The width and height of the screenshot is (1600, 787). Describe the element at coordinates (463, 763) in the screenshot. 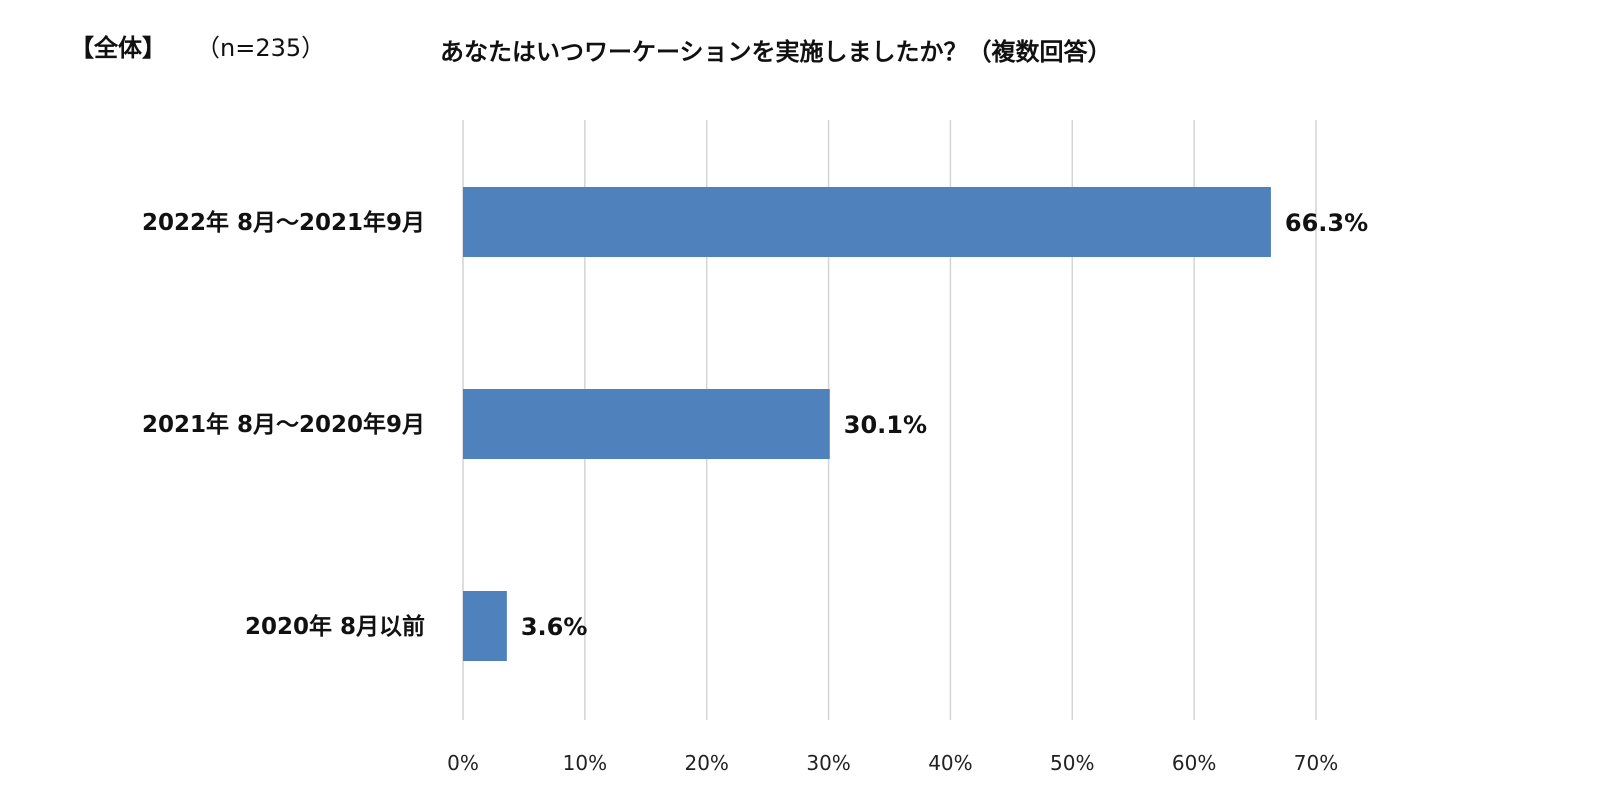

I see `x-tick-label: 0%` at that location.